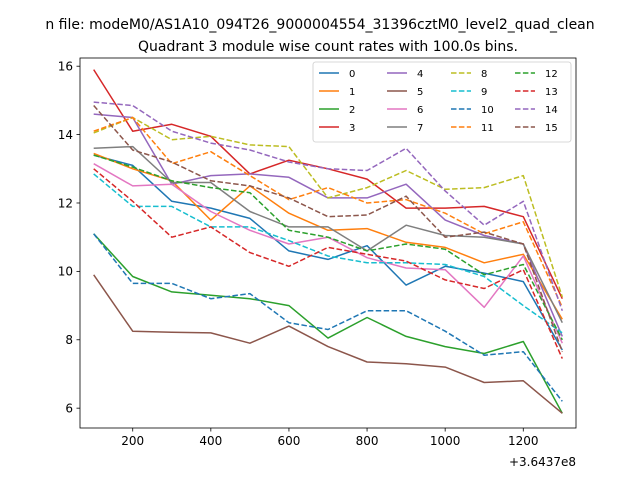 This screenshot has height=480, width=640. What do you see at coordinates (65, 203) in the screenshot?
I see `y-tick-label: 12` at bounding box center [65, 203].